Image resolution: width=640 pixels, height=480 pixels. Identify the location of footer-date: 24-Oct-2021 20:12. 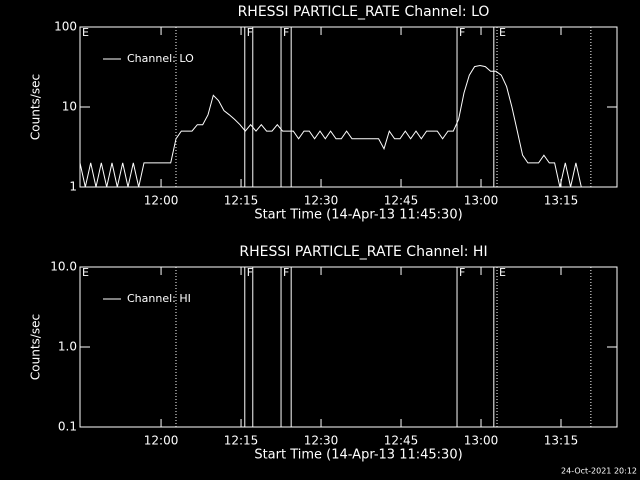
(599, 471).